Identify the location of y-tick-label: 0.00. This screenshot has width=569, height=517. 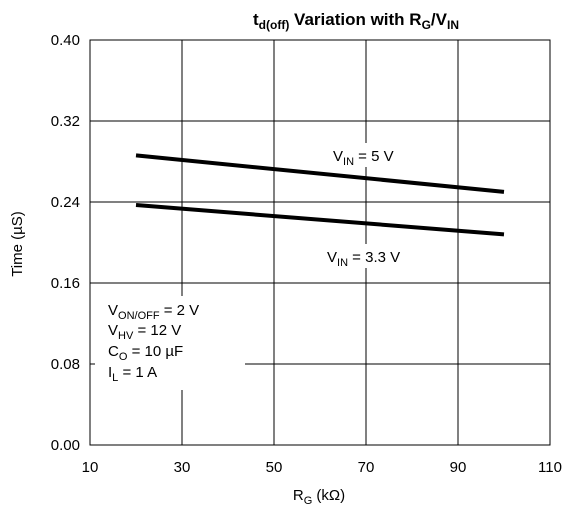
(65, 445).